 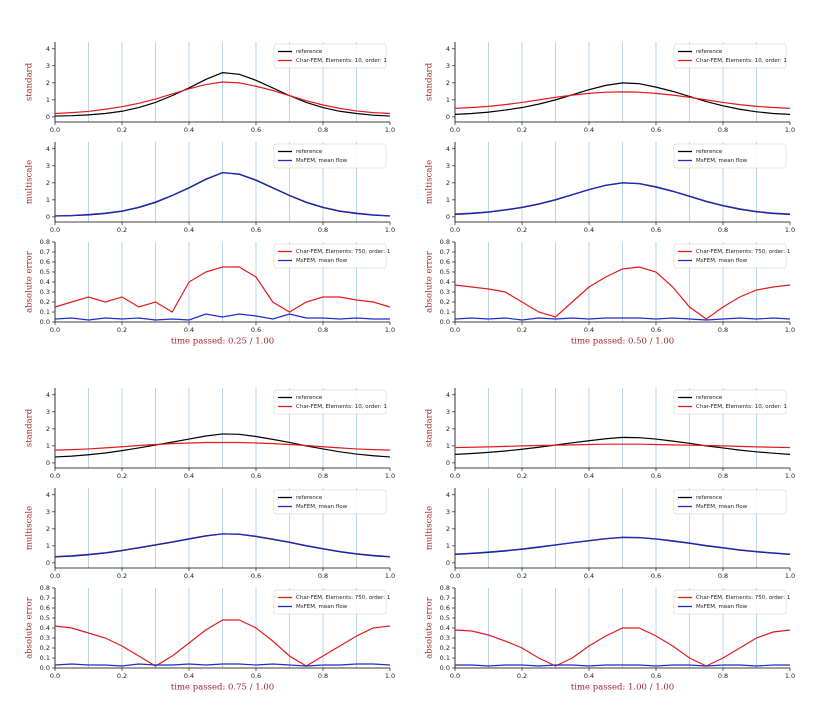 I want to click on y-tick-label: 0.1, so click(x=45, y=312).